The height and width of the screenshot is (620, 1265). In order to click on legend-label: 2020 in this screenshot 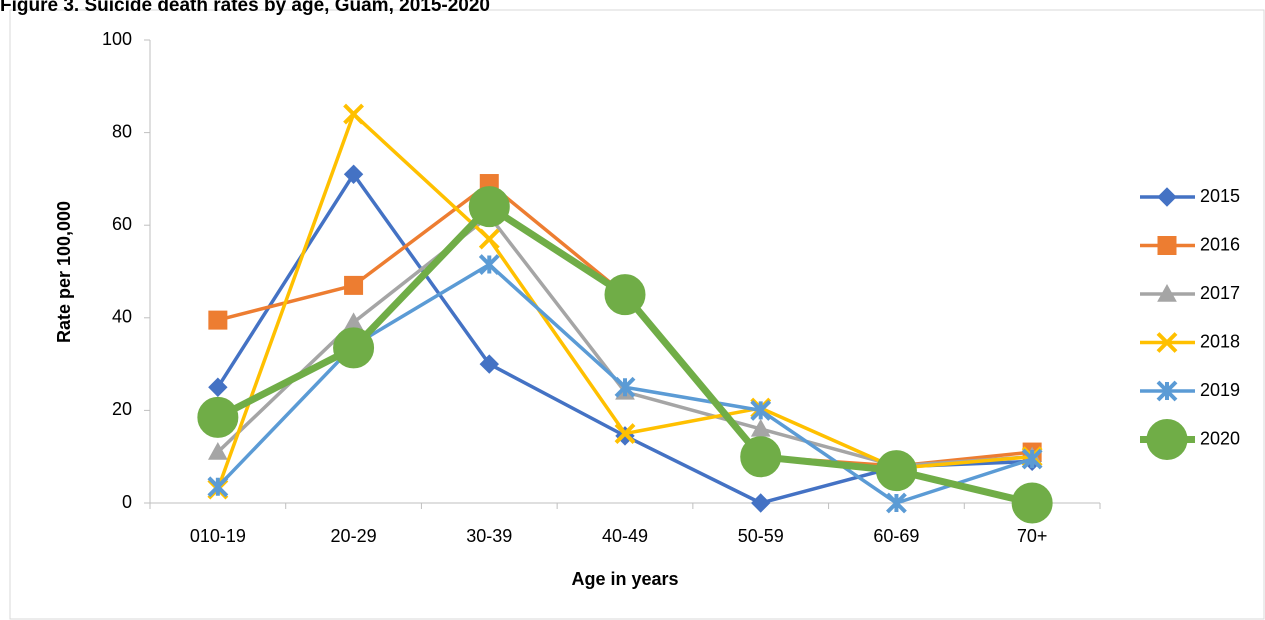, I will do `click(1220, 438)`.